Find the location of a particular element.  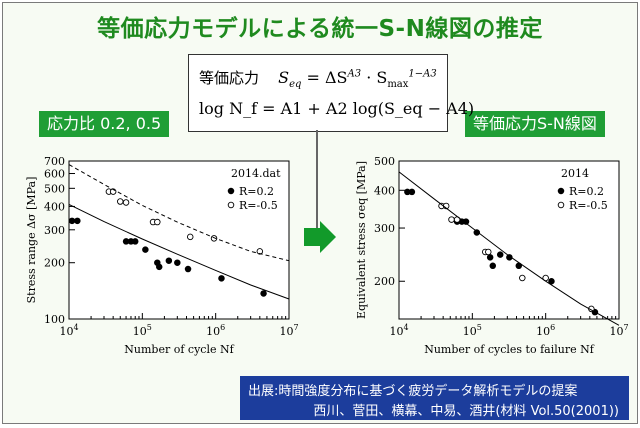

arrow-right-icon is located at coordinates (328, 237).